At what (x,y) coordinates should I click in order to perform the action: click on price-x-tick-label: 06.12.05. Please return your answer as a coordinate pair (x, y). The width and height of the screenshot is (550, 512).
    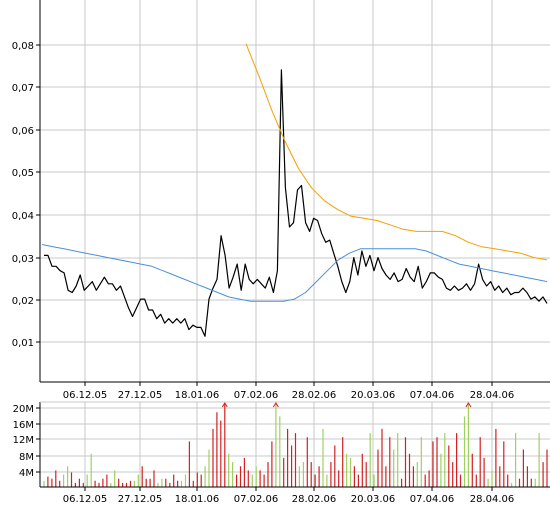
    Looking at the image, I should click on (85, 395).